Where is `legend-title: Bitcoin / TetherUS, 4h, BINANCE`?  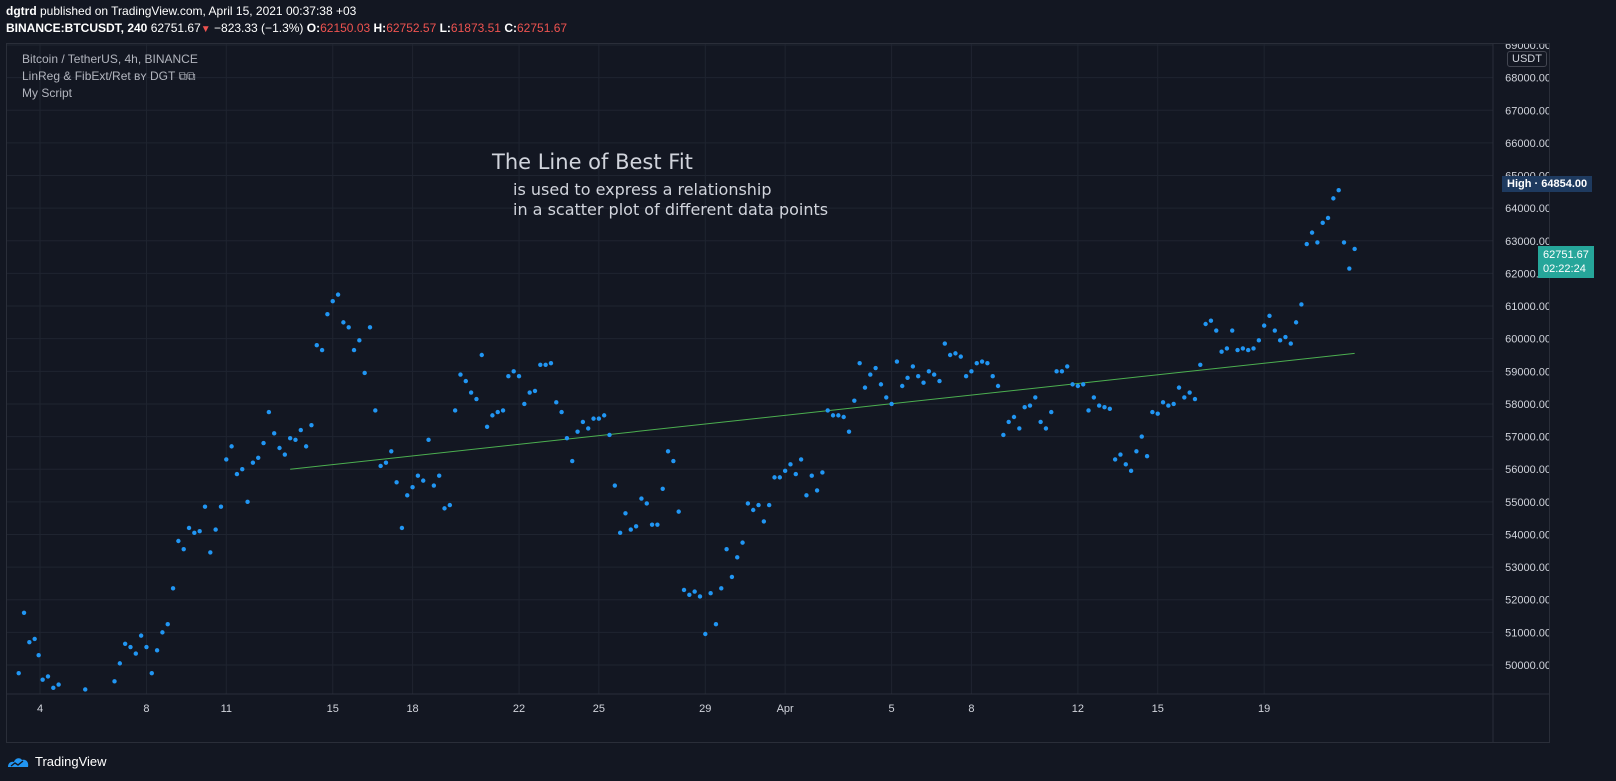
legend-title: Bitcoin / TetherUS, 4h, BINANCE is located at coordinates (110, 59).